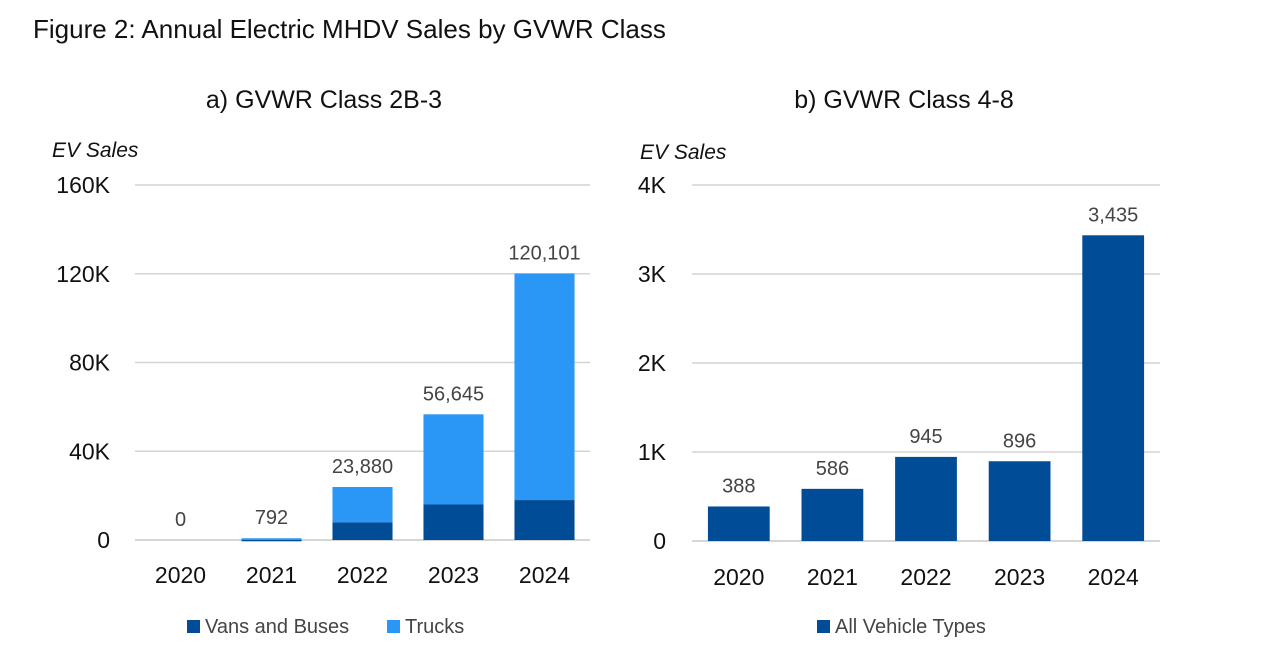 This screenshot has height=666, width=1279. Describe the element at coordinates (1113, 388) in the screenshot. I see `bar-all-vehicle-types-2024` at that location.